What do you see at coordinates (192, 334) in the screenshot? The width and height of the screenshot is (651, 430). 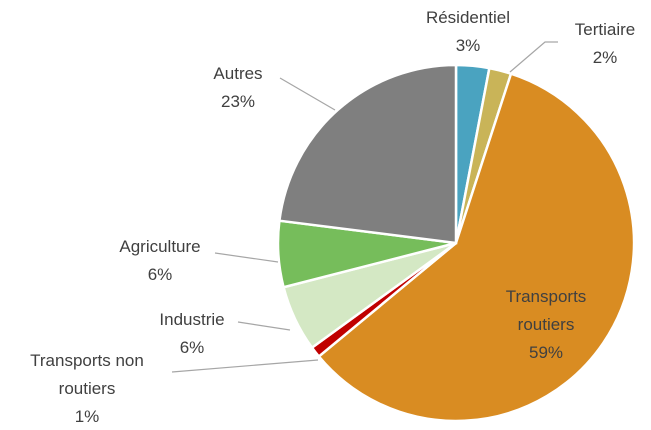 I see `slice-label: Industrie 6%` at bounding box center [192, 334].